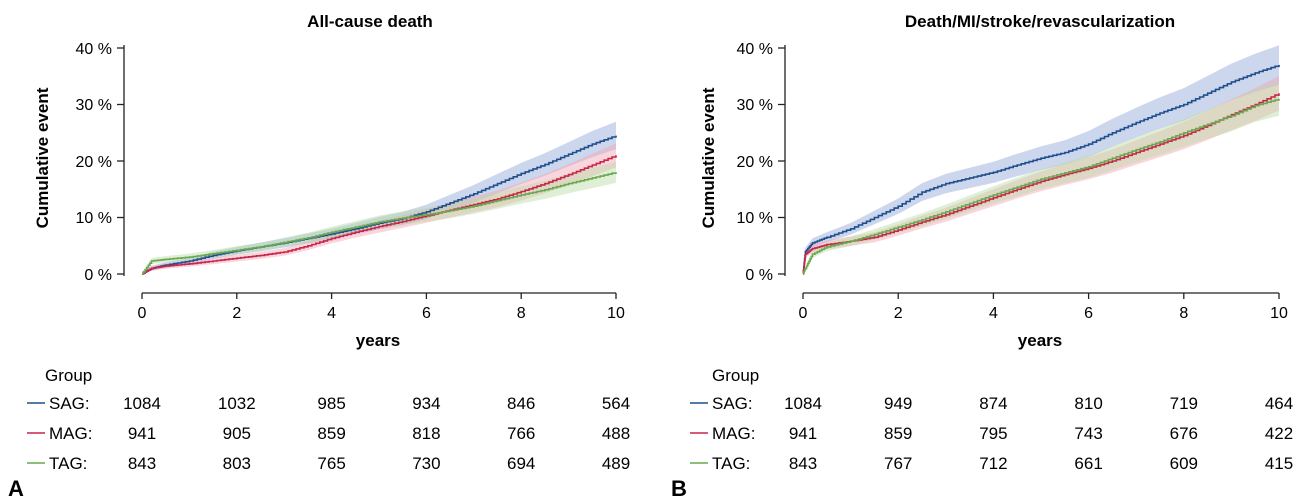 This screenshot has height=499, width=1299. I want to click on y-axis-label: Cumulative event, so click(708, 157).